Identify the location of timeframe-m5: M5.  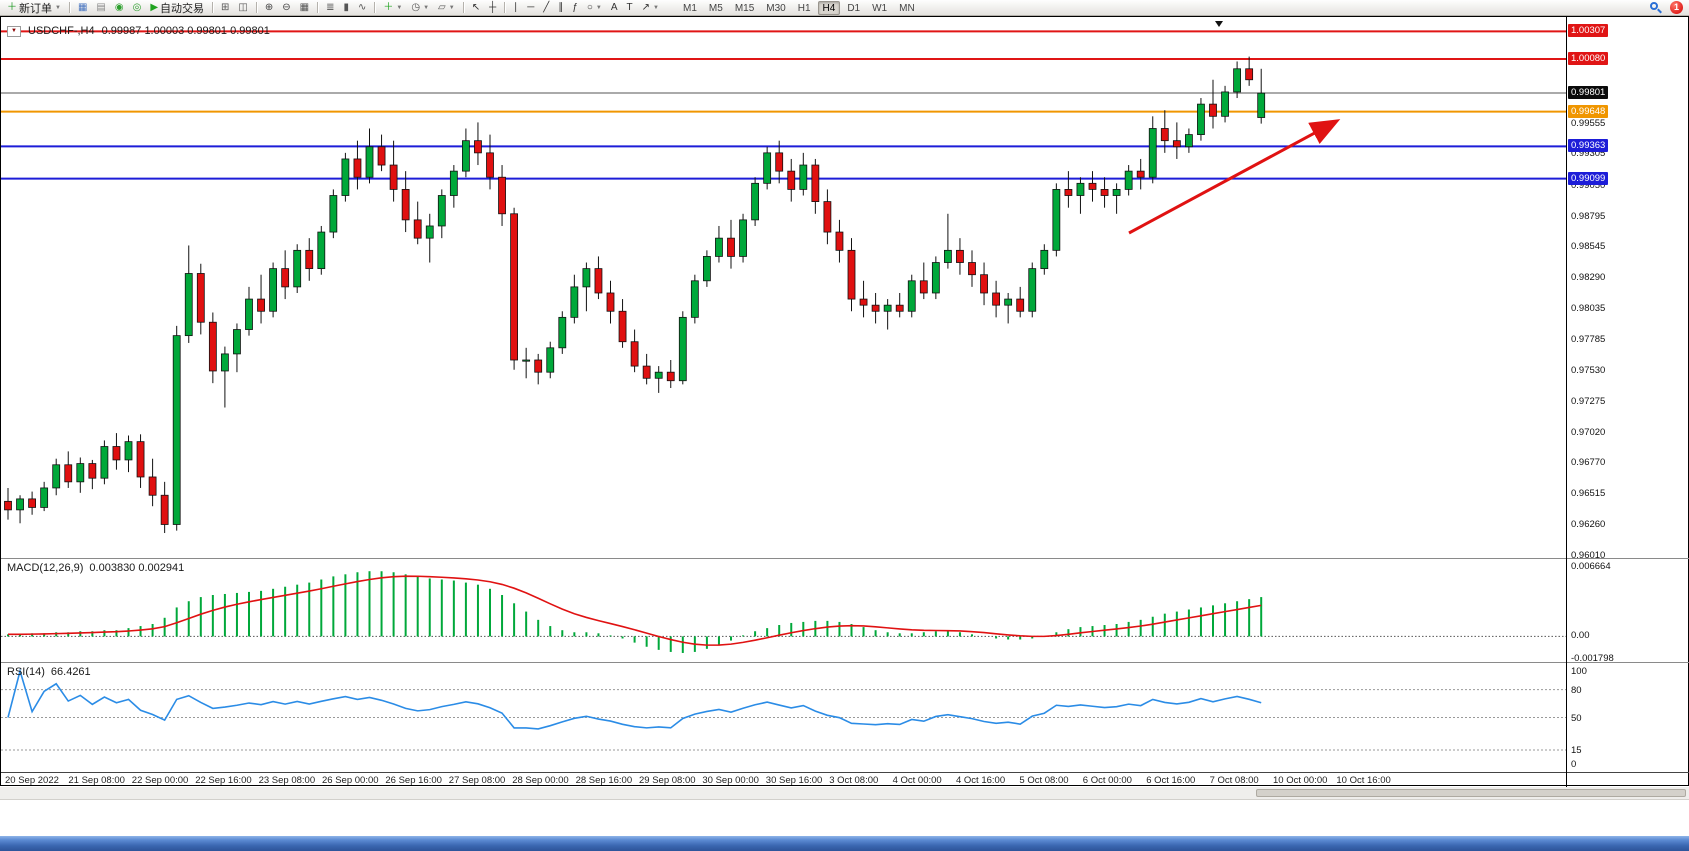
(715, 8).